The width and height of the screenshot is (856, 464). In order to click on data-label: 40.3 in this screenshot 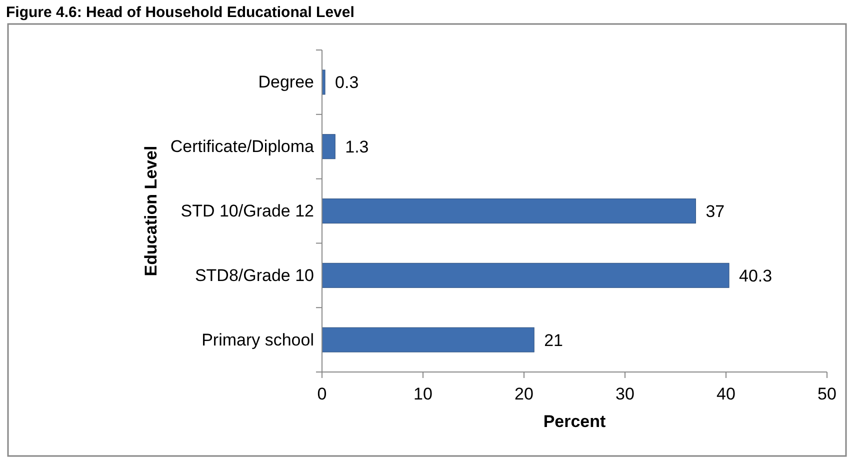, I will do `click(755, 276)`.